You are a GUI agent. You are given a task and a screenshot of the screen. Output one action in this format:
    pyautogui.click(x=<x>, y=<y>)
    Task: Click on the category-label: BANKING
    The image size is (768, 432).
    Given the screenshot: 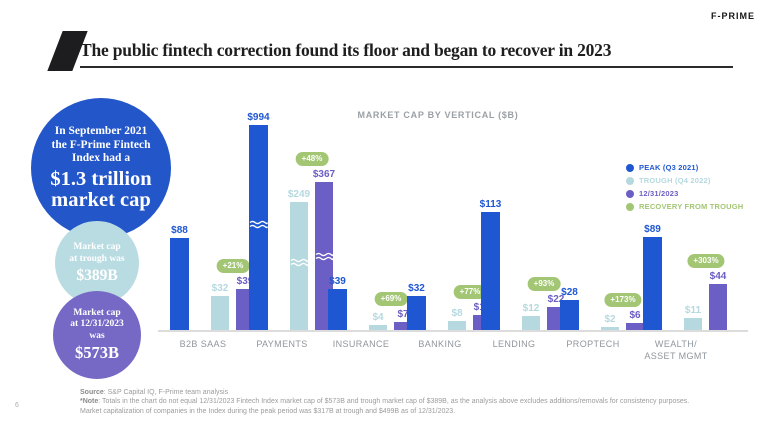 What is the action you would take?
    pyautogui.click(x=440, y=344)
    